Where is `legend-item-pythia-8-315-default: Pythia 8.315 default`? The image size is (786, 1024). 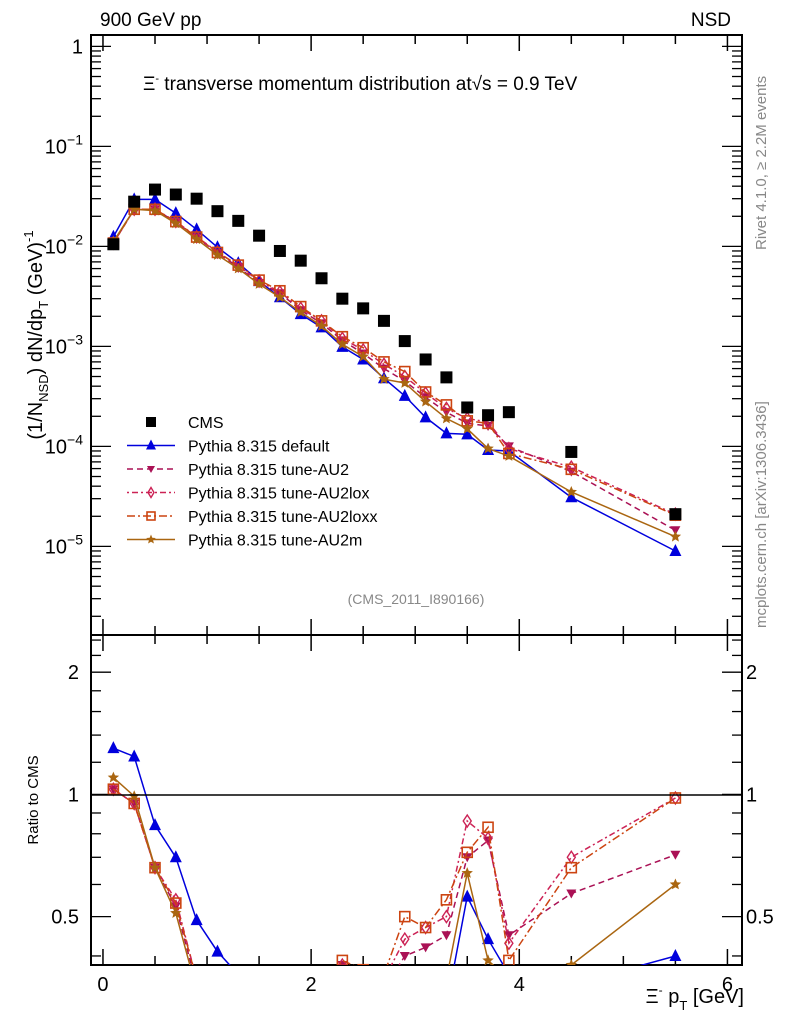
legend-item-pythia-8-315-default: Pythia 8.315 default is located at coordinates (228, 447).